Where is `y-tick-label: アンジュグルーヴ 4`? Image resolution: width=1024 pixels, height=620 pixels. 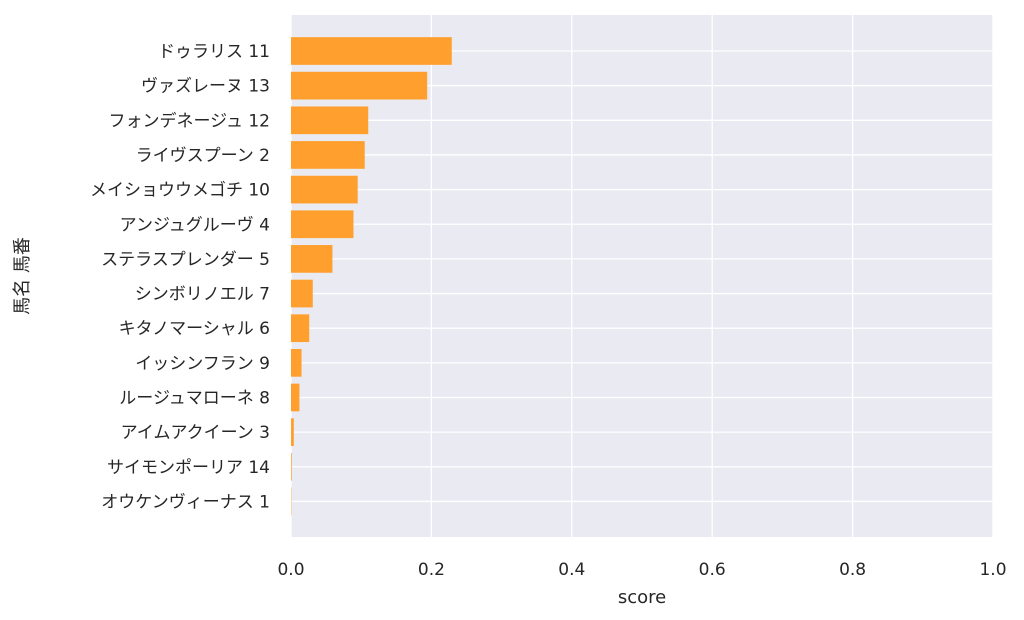 y-tick-label: アンジュグルーヴ 4 is located at coordinates (195, 225).